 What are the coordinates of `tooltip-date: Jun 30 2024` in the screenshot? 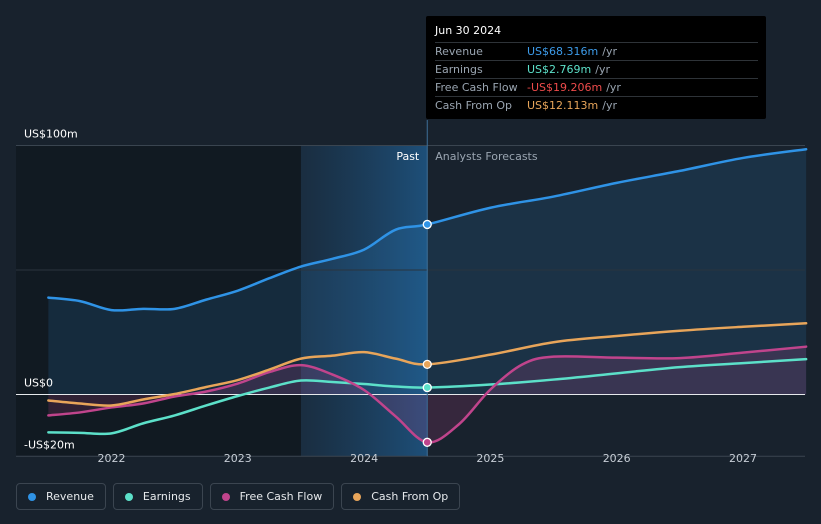 It's located at (468, 30).